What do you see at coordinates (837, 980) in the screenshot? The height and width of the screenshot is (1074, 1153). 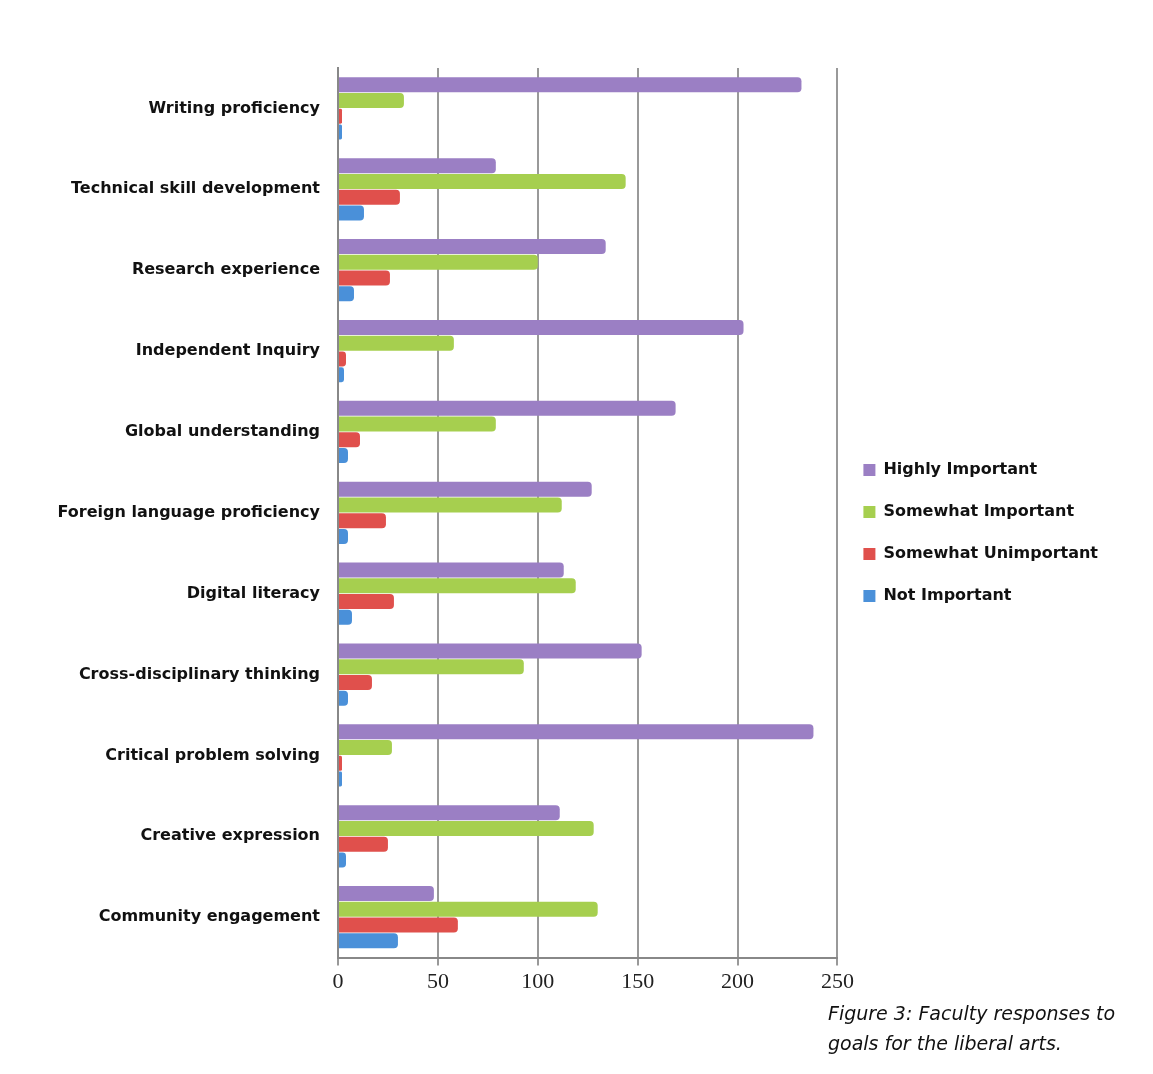 I see `x-tick-label: 250` at bounding box center [837, 980].